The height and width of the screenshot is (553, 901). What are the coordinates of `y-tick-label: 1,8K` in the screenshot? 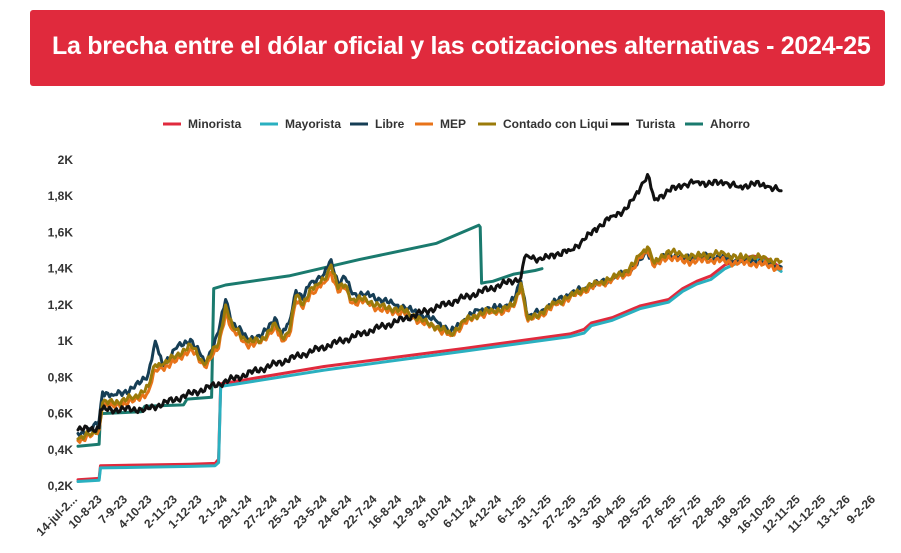 It's located at (61, 196).